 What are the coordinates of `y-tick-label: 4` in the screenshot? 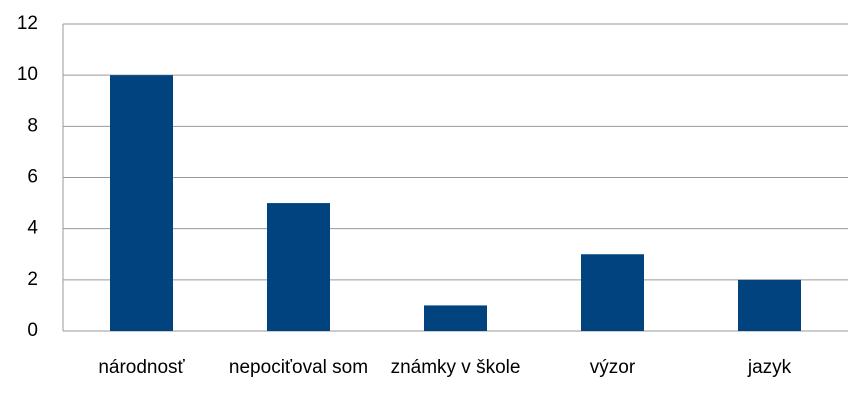 It's located at (32, 228).